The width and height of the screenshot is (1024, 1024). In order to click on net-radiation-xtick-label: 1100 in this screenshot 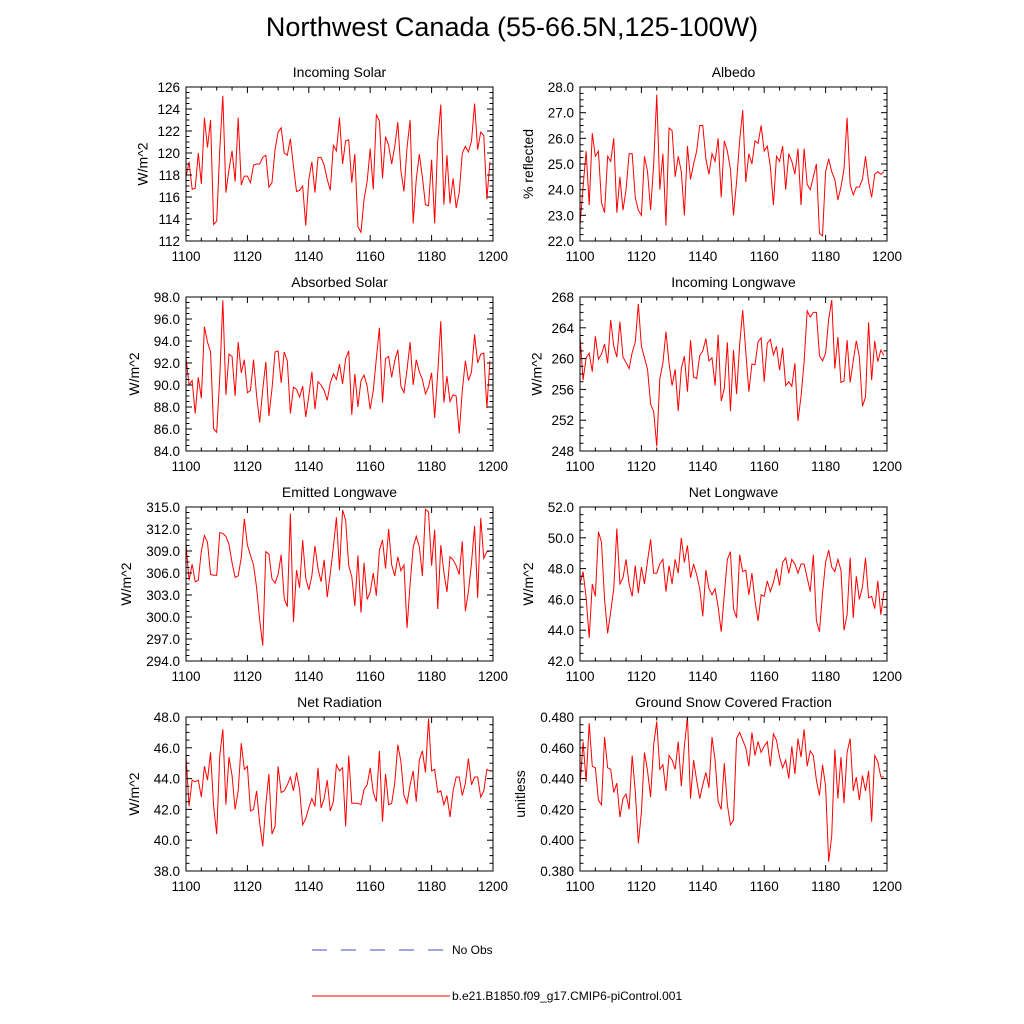, I will do `click(185, 886)`.